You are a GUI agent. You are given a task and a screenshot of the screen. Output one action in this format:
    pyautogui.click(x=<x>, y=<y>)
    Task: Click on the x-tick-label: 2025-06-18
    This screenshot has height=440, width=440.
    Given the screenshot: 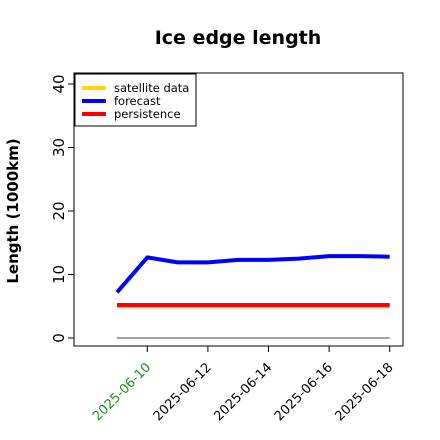 What is the action you would take?
    pyautogui.click(x=364, y=392)
    